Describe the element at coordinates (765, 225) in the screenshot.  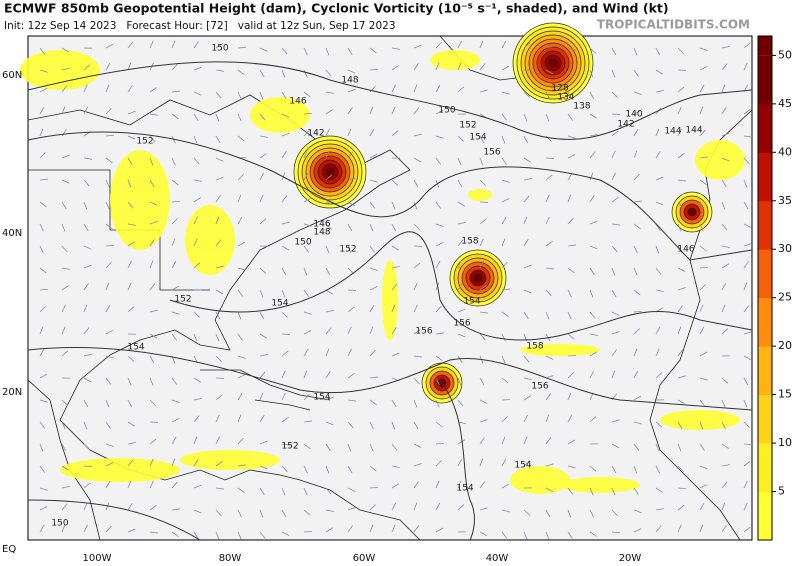
I see `colorbar-segment` at that location.